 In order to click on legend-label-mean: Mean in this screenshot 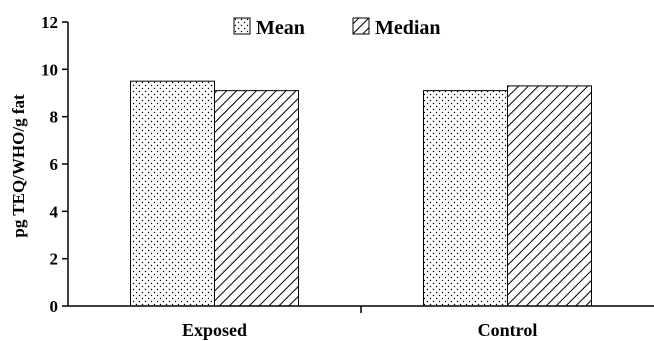, I will do `click(280, 28)`.